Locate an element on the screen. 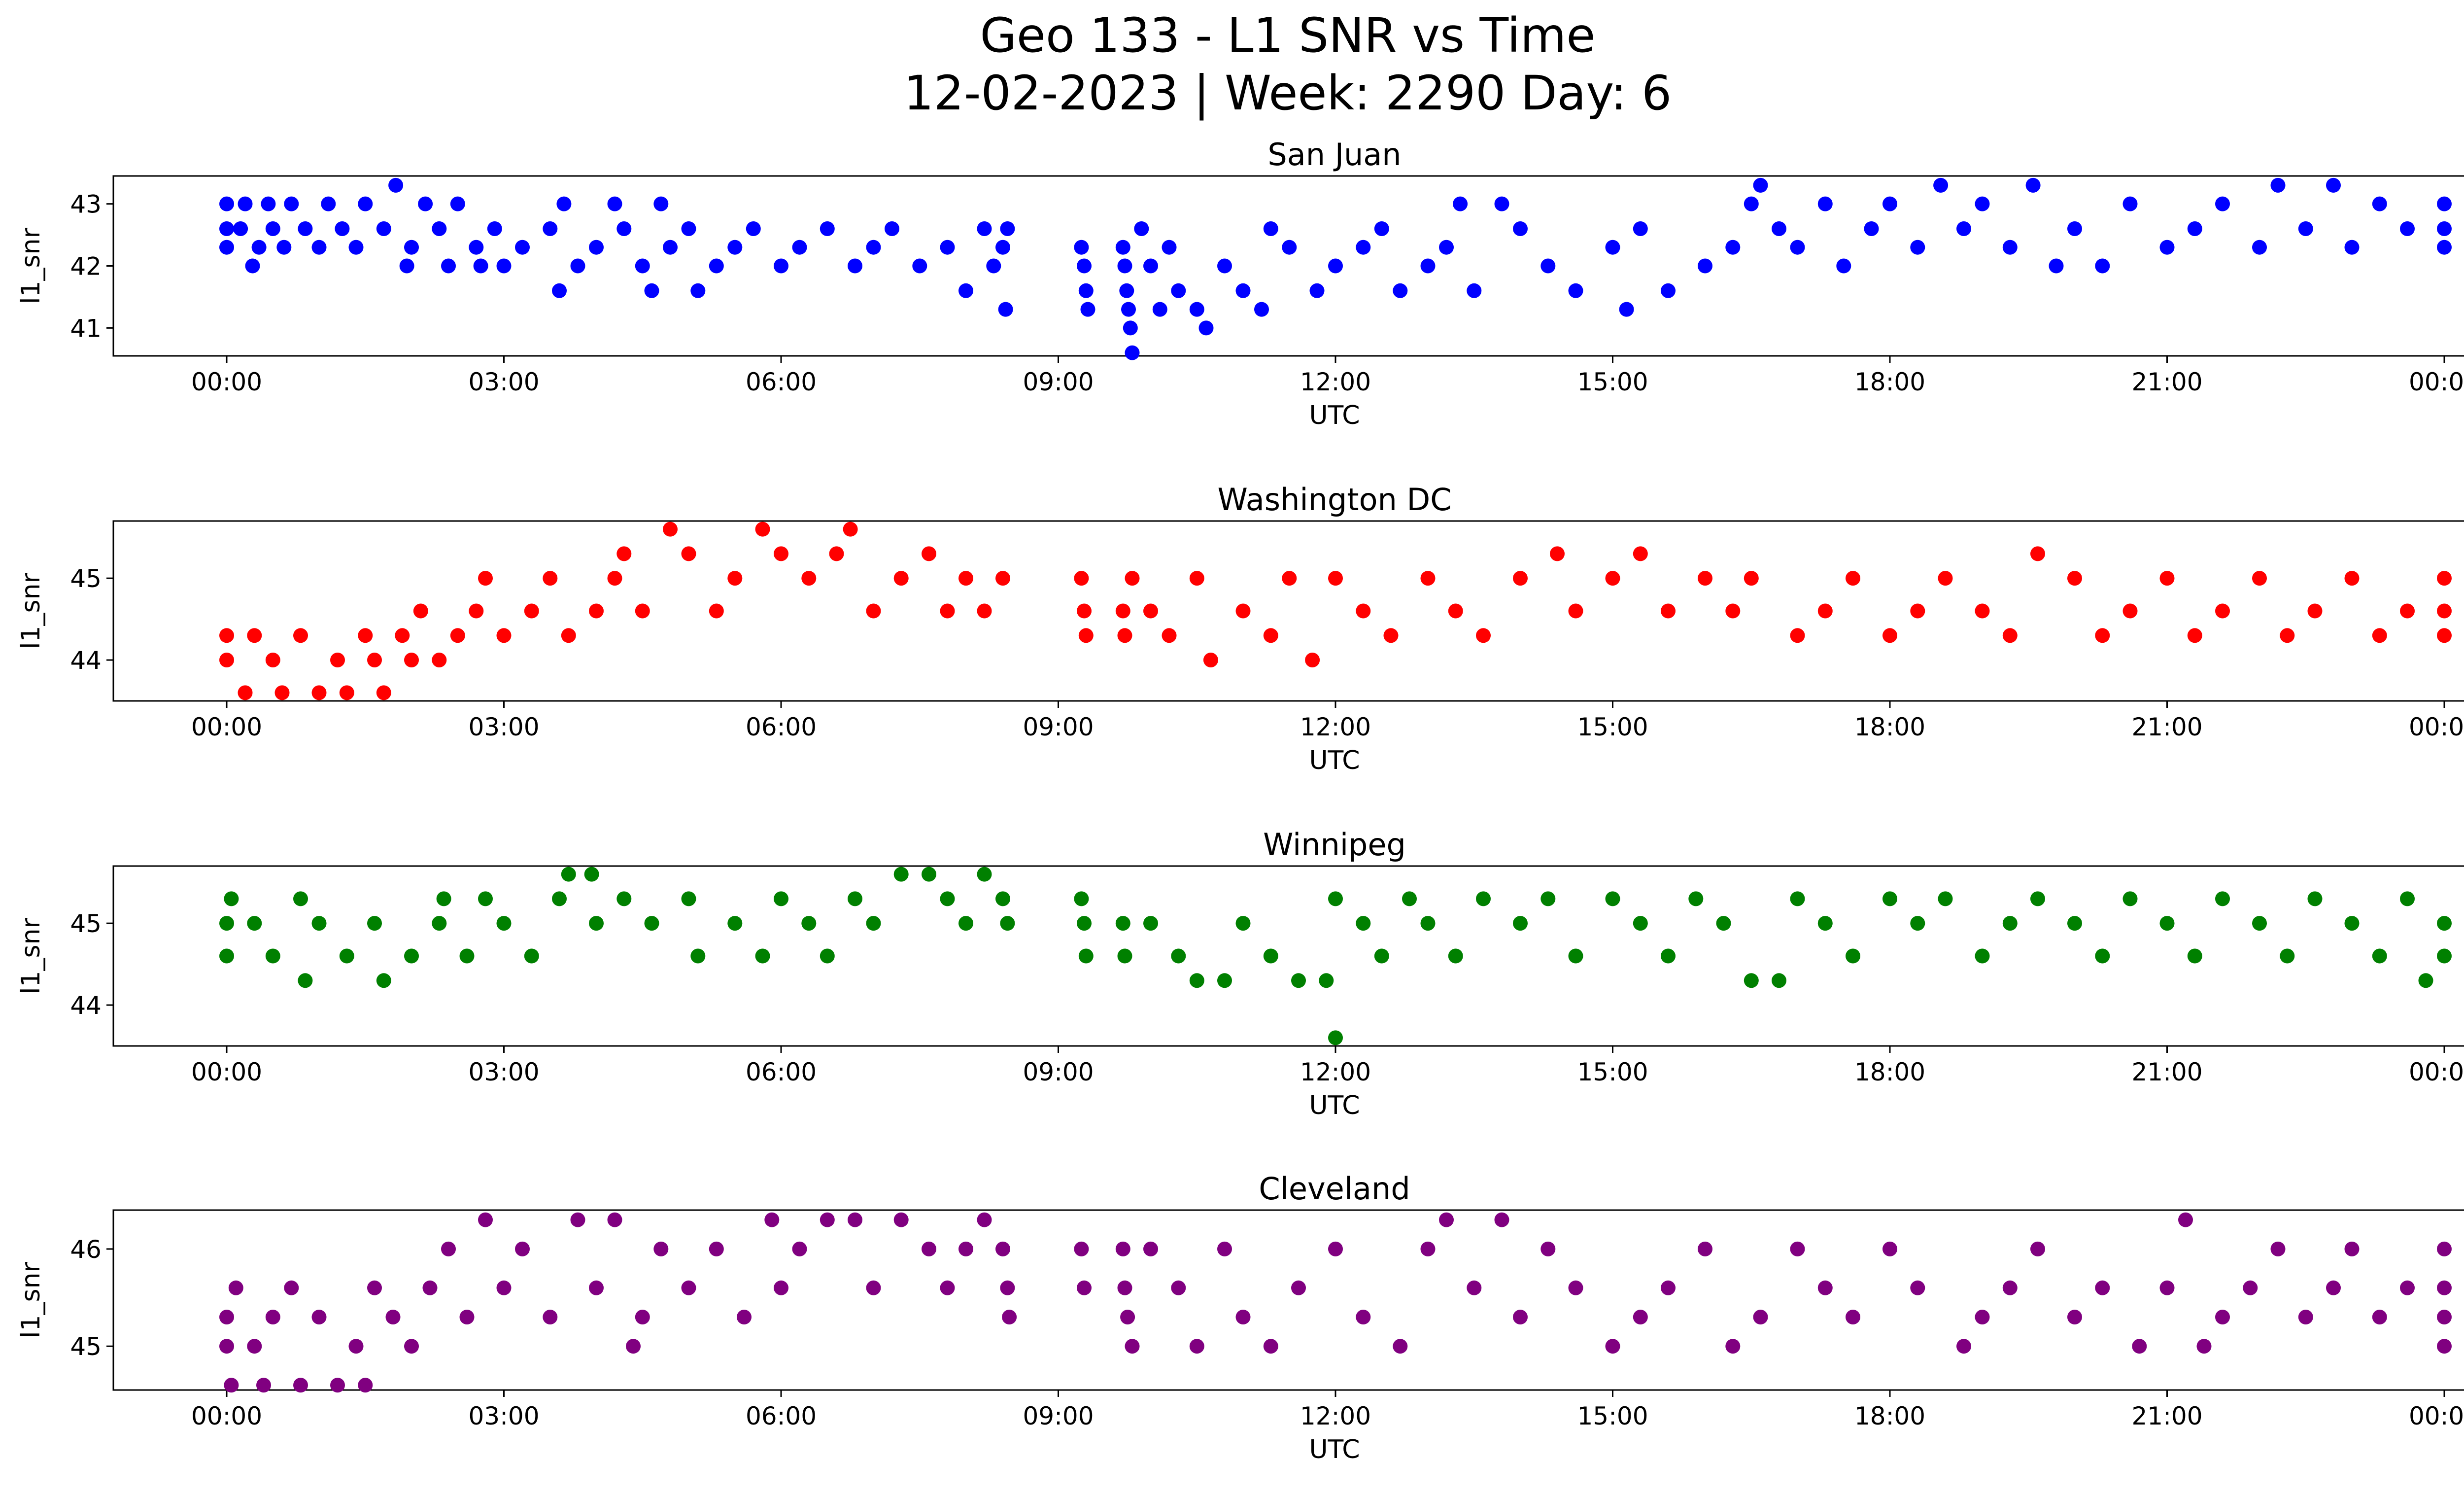 The height and width of the screenshot is (1495, 2464). san-juan-xlabel: UTC is located at coordinates (1334, 415).